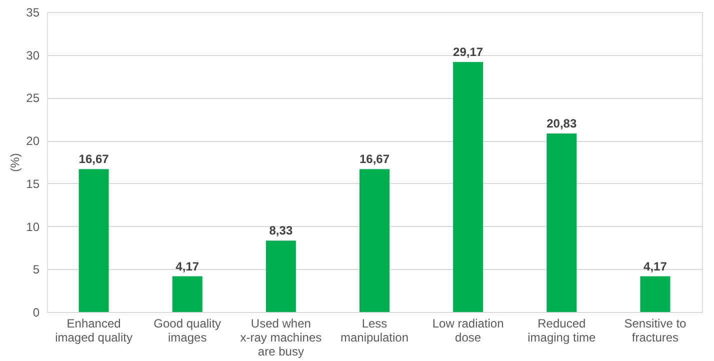 Image resolution: width=714 pixels, height=361 pixels. Describe the element at coordinates (468, 51) in the screenshot. I see `data-label: 29,17` at that location.